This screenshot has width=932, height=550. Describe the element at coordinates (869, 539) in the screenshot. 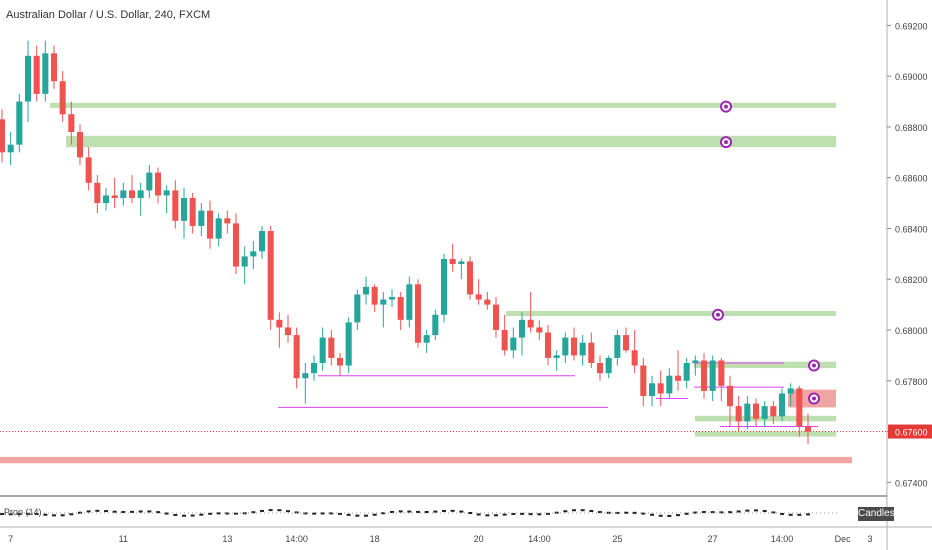

I see `x-tick-label: 3` at that location.